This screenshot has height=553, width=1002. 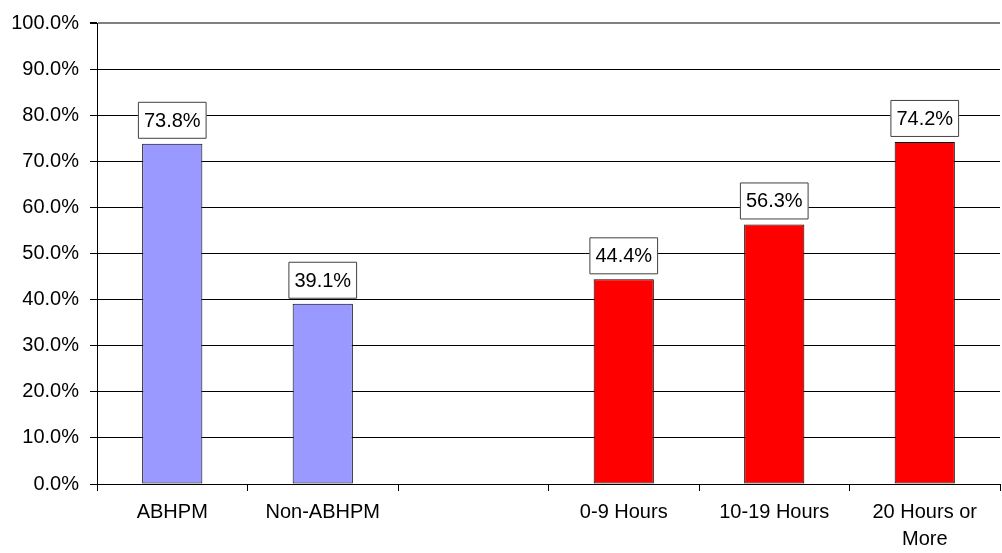 What do you see at coordinates (51, 205) in the screenshot?
I see `y-tick-label: 60.0%` at bounding box center [51, 205].